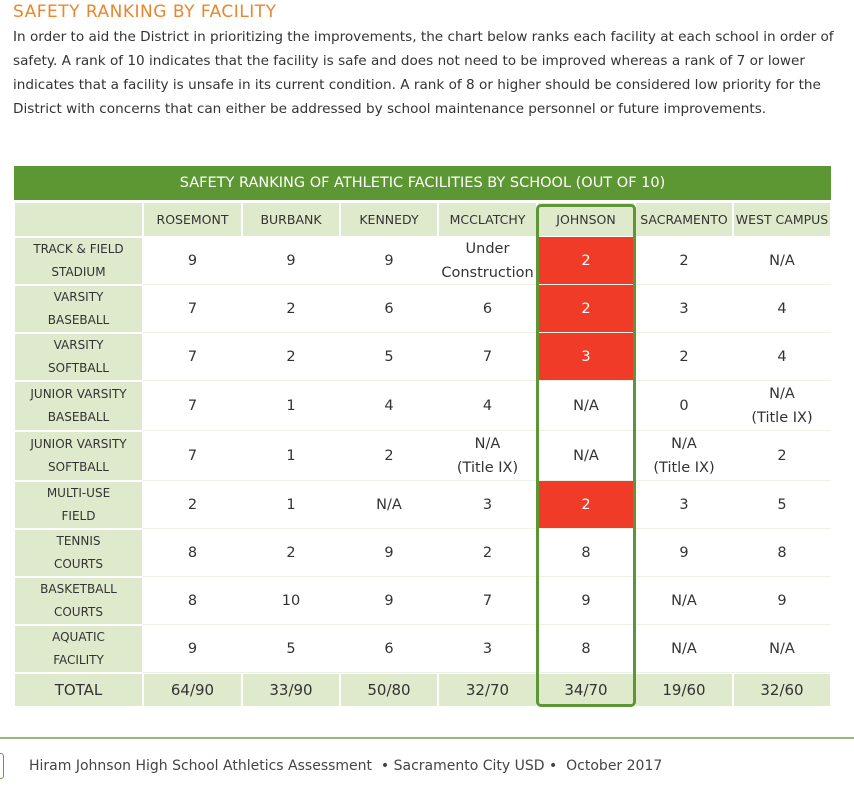 The width and height of the screenshot is (854, 797). Describe the element at coordinates (78, 505) in the screenshot. I see `row-label: MULTI-USE FIELD` at that location.